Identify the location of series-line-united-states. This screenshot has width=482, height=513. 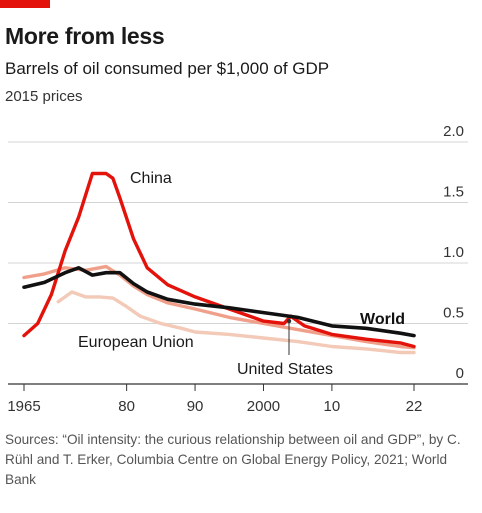
(236, 322).